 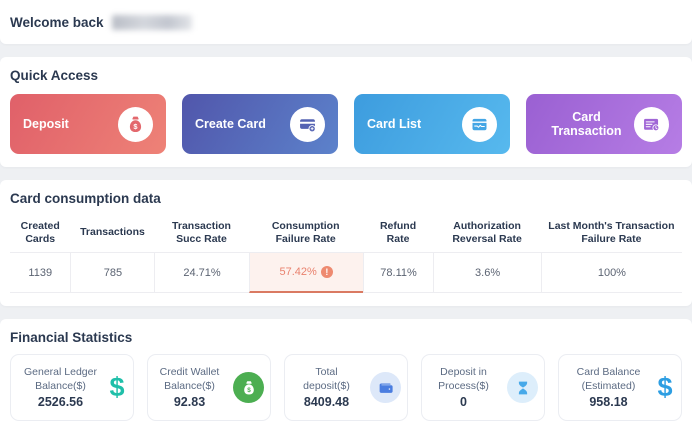 What do you see at coordinates (487, 232) in the screenshot?
I see `column-header-authorization-reversal-rate: Authorization Reversal Rate` at bounding box center [487, 232].